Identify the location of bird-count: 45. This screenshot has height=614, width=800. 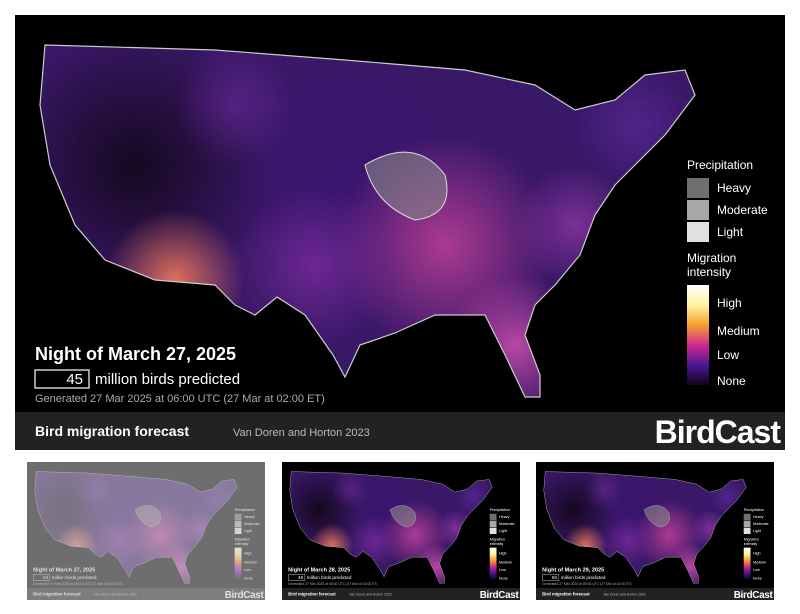
(74, 379).